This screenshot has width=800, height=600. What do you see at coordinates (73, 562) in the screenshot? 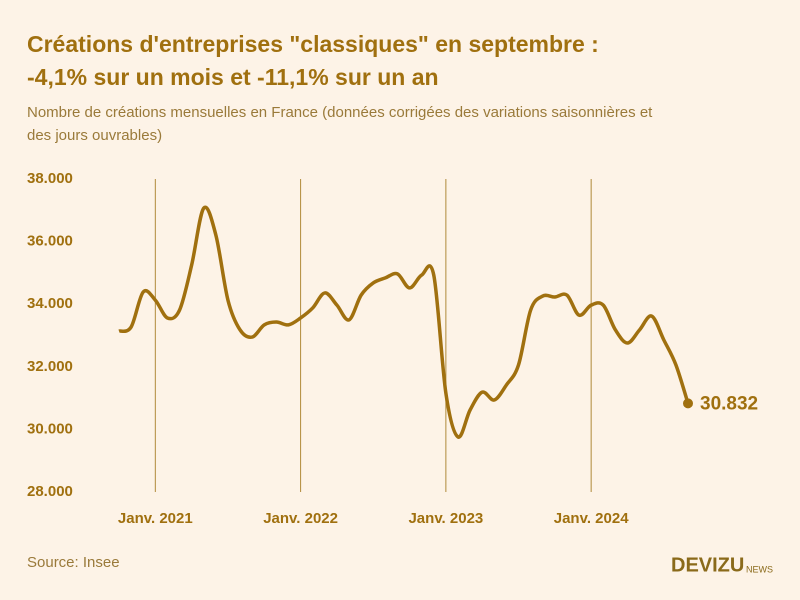
I see `source: Source: Insee` at bounding box center [73, 562].